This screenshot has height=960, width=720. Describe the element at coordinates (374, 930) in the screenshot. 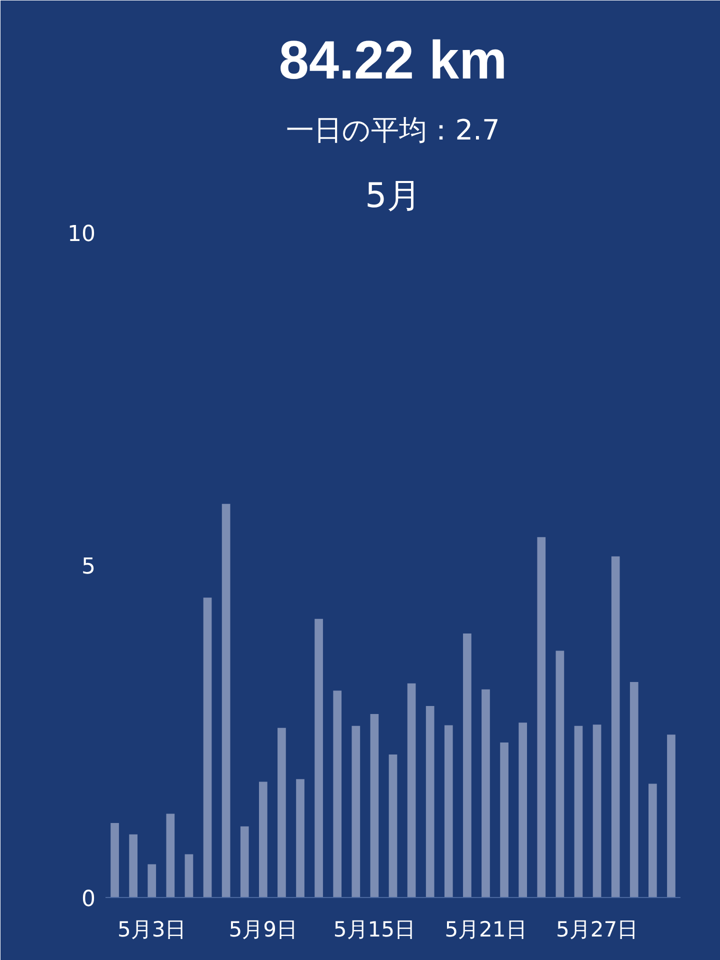

I see `x-tick-label: 5月15日` at that location.